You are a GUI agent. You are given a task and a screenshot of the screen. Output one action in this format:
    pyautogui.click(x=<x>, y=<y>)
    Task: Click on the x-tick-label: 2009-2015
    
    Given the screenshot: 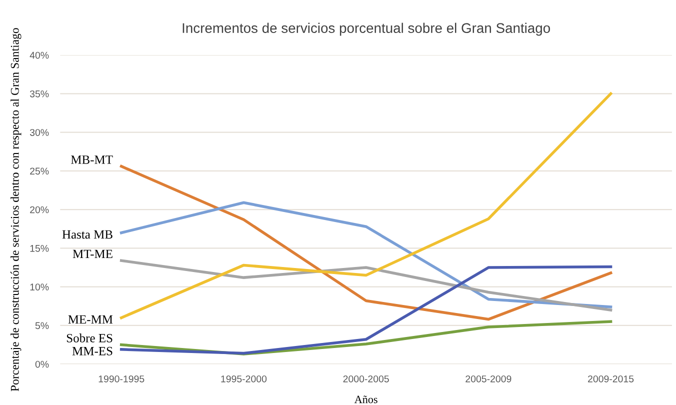 What is the action you would take?
    pyautogui.click(x=611, y=378)
    